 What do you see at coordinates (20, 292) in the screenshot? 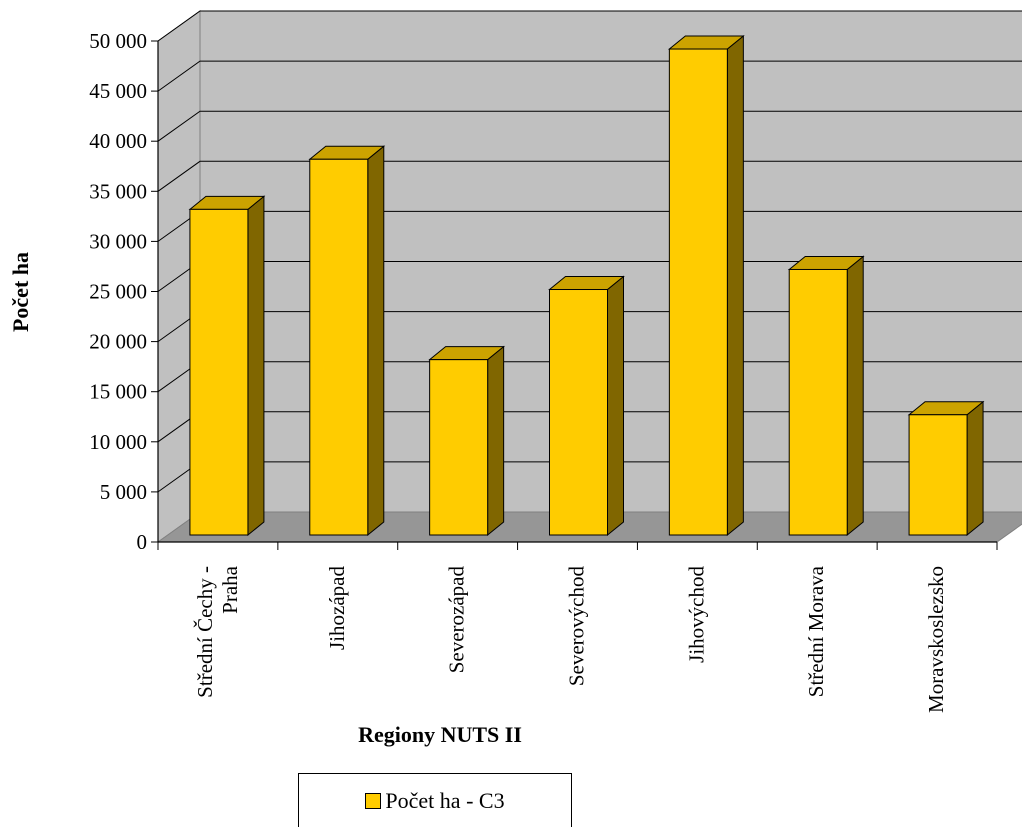
I see `y-axis-title: Počet ha` at bounding box center [20, 292].